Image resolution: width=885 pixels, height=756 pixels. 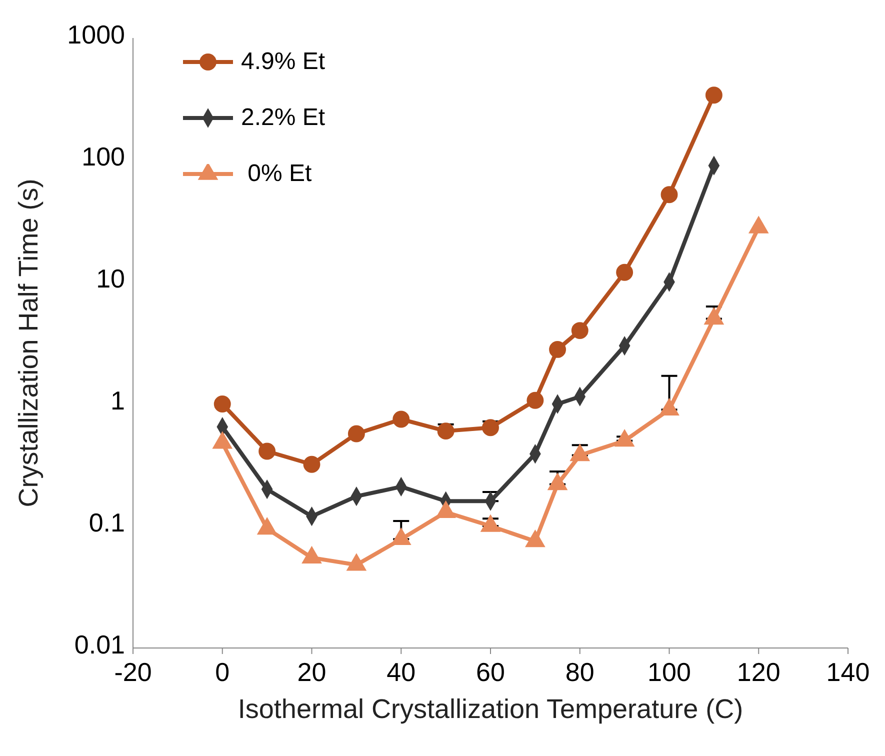 I want to click on y-axis-title: Crystallization Half Time (s), so click(x=29, y=343).